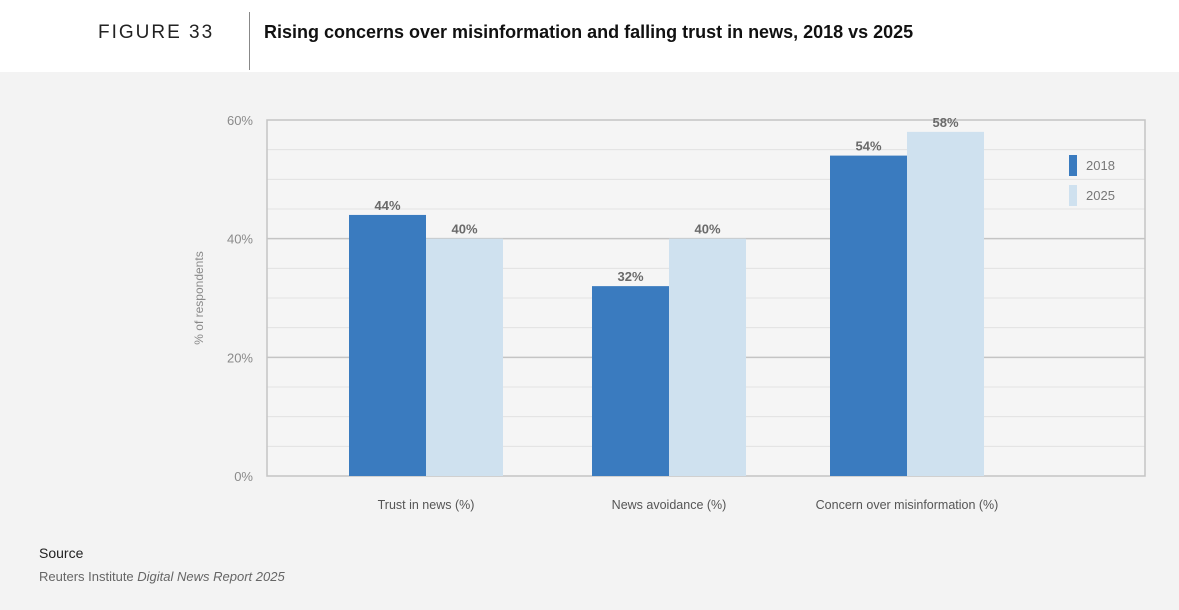 This screenshot has height=610, width=1179. I want to click on legend-label: 2018, so click(1100, 165).